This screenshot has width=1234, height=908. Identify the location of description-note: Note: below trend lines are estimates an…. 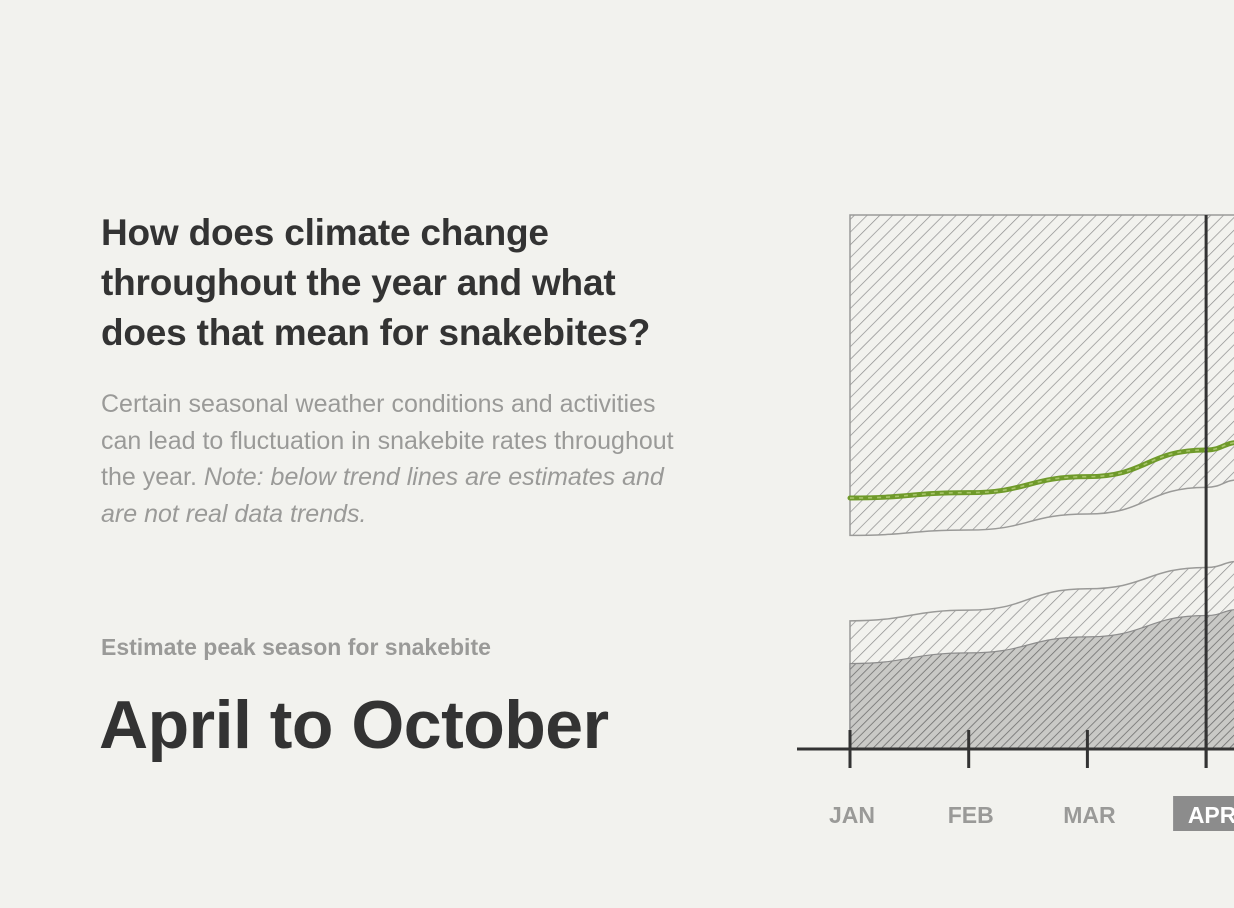
(382, 495).